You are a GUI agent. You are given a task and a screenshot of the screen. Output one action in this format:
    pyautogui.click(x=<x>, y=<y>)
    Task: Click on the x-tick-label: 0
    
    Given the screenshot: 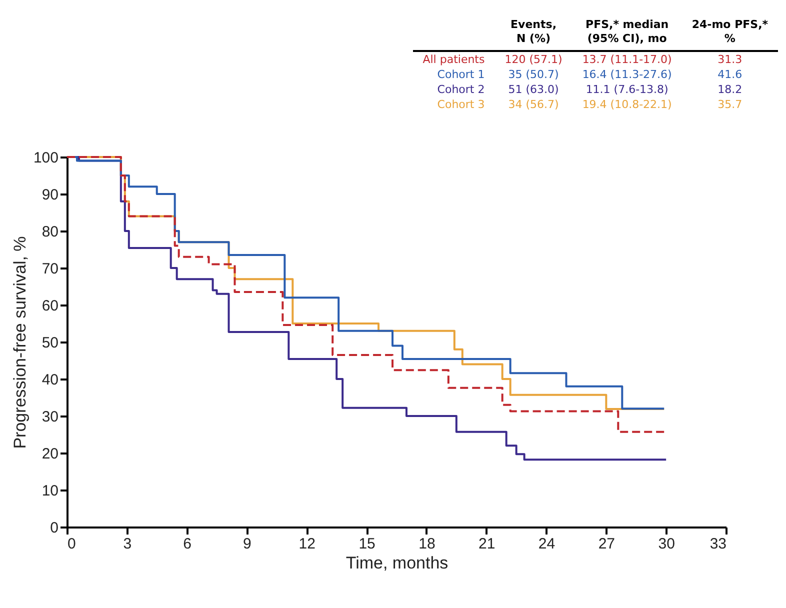 What is the action you would take?
    pyautogui.click(x=72, y=544)
    